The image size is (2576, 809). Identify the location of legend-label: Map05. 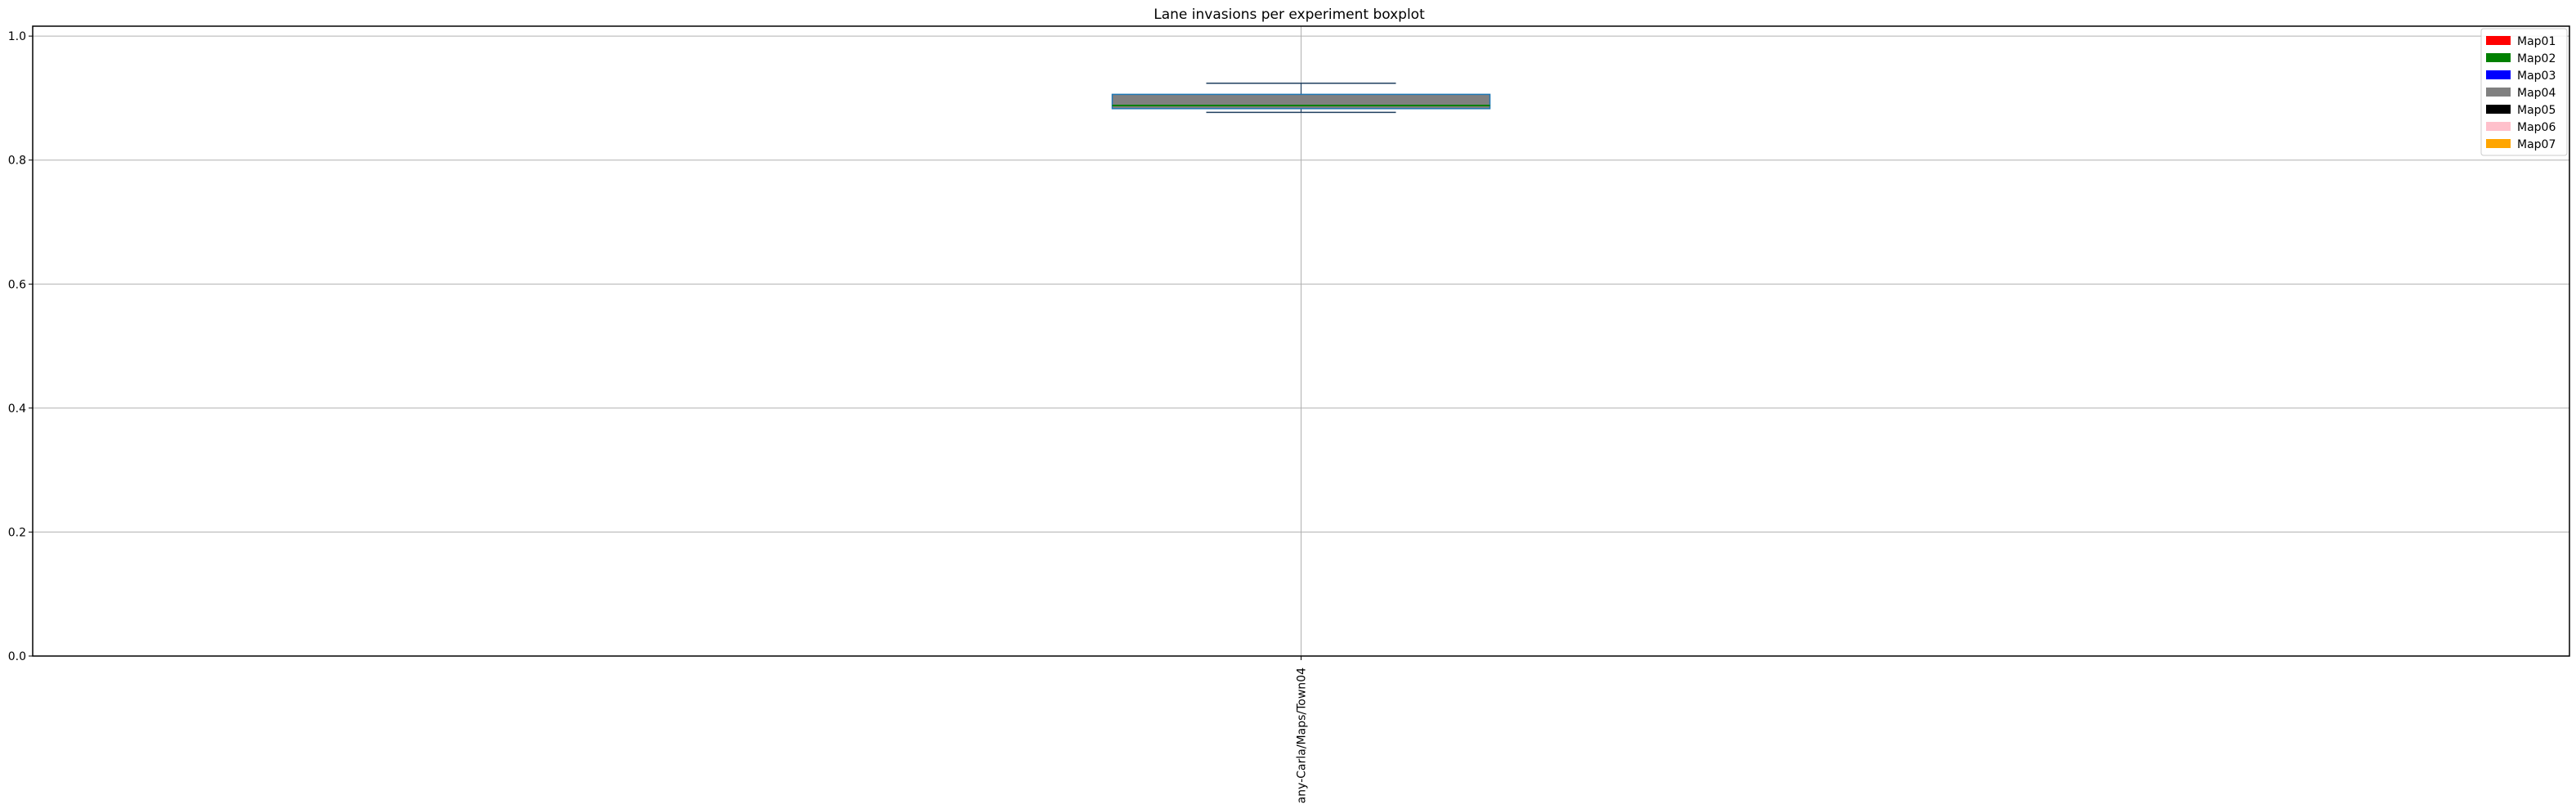
(2536, 110).